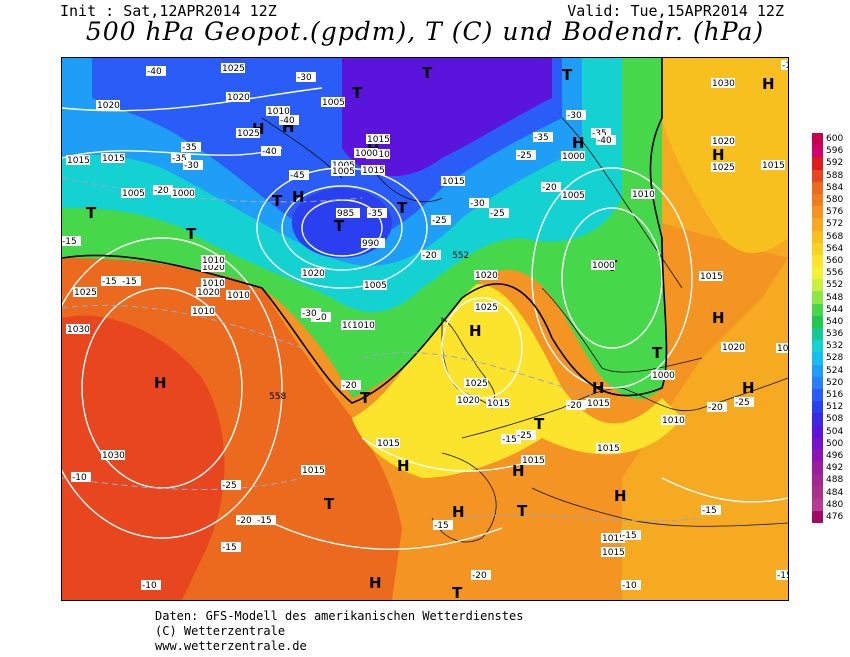 The image size is (850, 657). Describe the element at coordinates (231, 646) in the screenshot. I see `footer-url: www.wetterzentrale.de` at that location.